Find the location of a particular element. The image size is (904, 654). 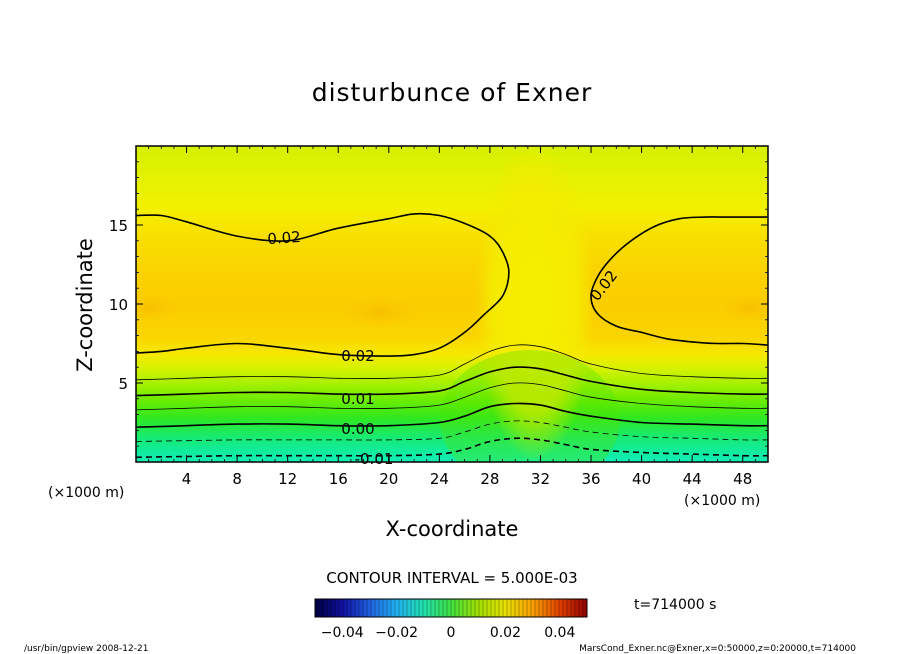

shading-warm-spot-left is located at coordinates (158, 308).